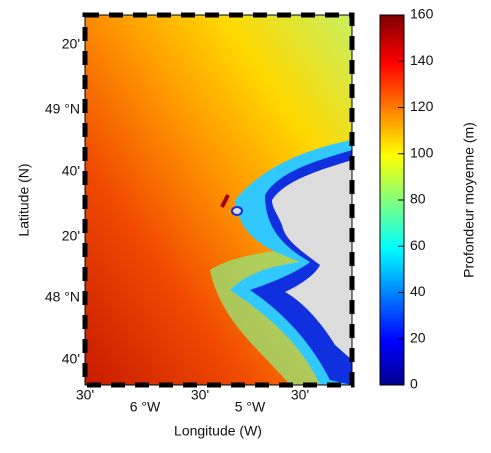 The width and height of the screenshot is (491, 453). Describe the element at coordinates (422, 14) in the screenshot. I see `colorbar-tick-label: 160` at that location.